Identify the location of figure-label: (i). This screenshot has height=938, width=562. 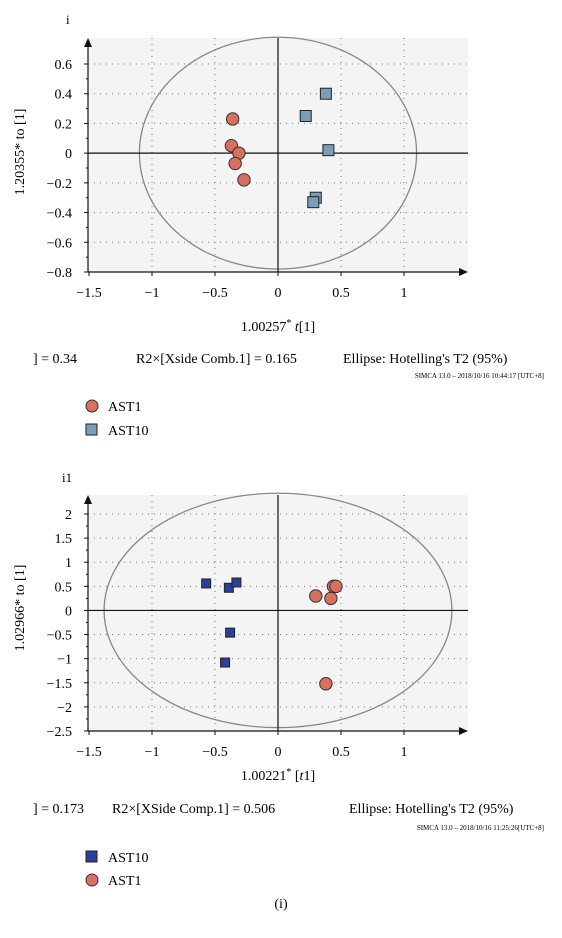
(281, 904).